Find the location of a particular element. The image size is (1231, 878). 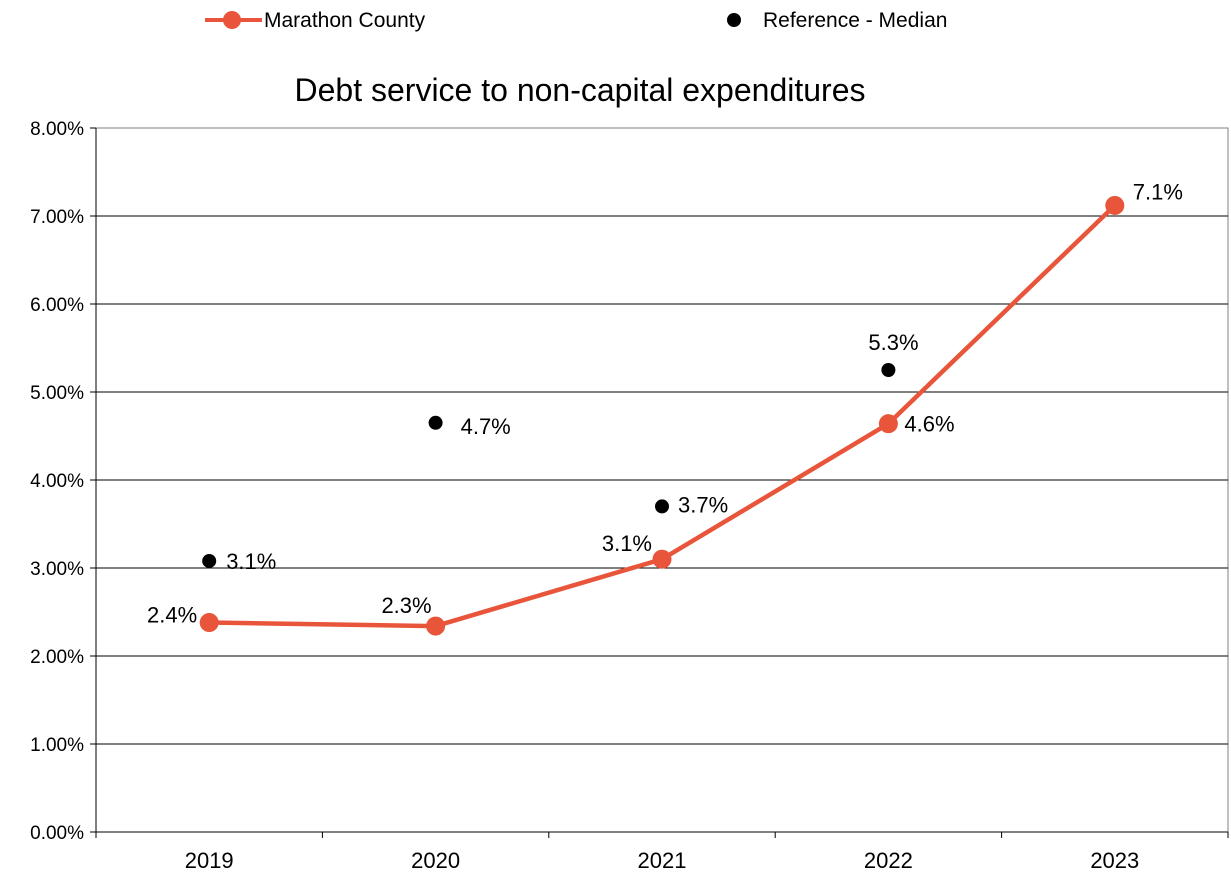

legend-dot-marker is located at coordinates (734, 20).